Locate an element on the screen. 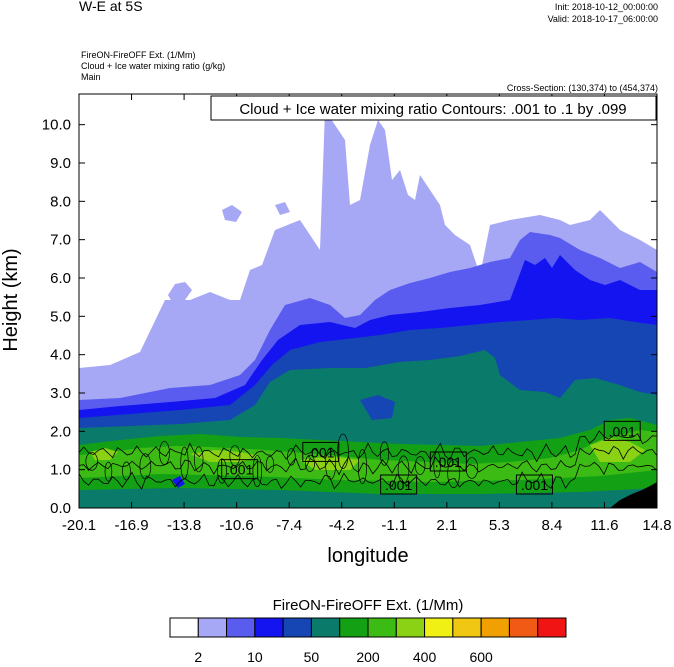  field-description-3: Main is located at coordinates (91, 77).